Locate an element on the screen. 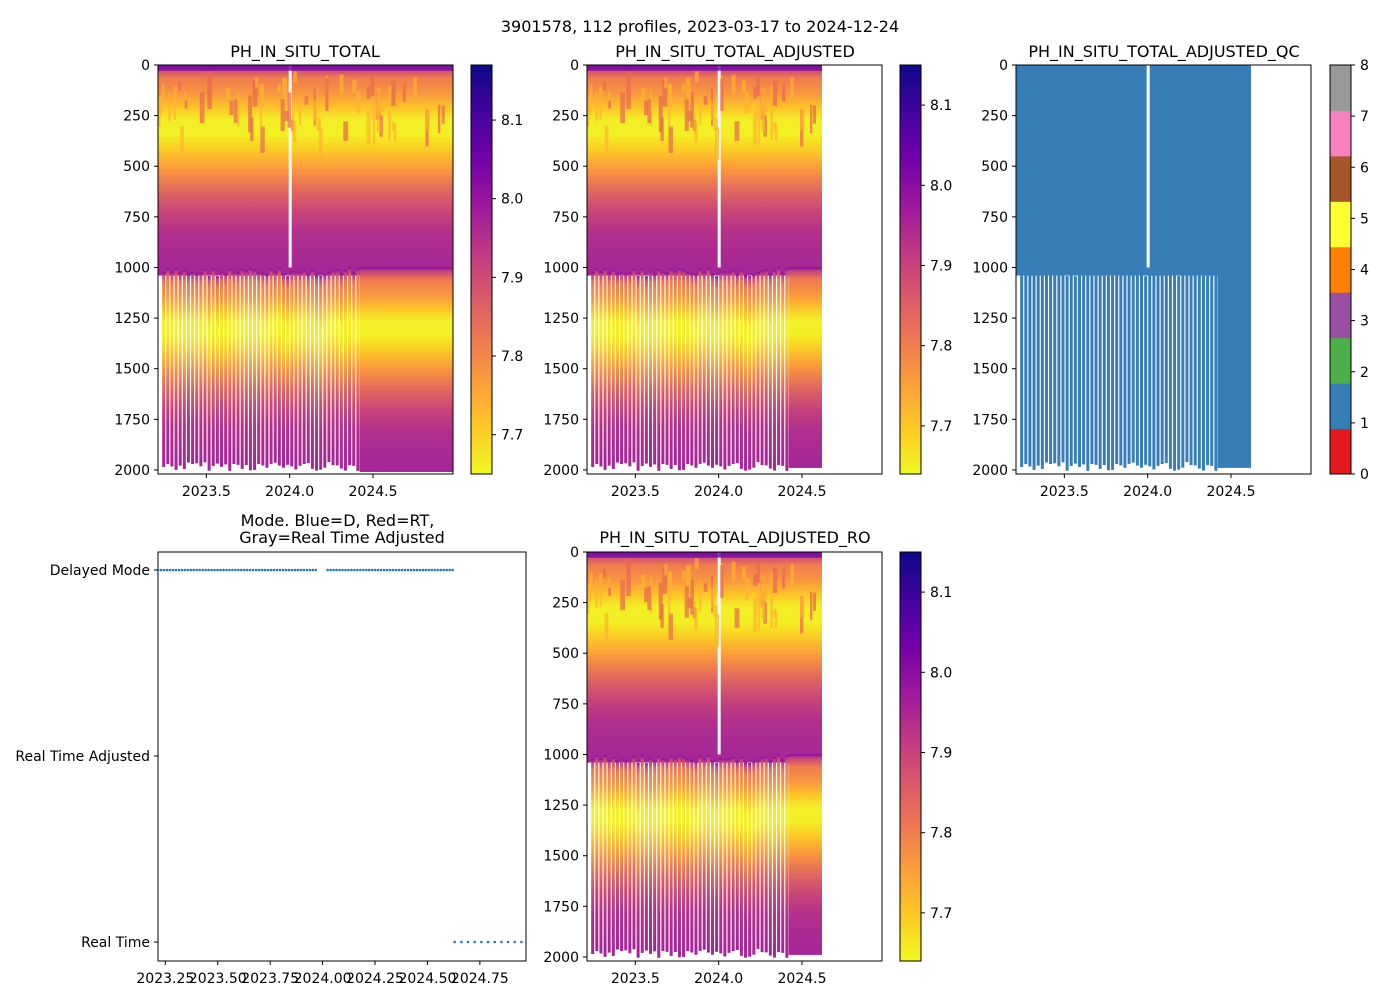 Image resolution: width=1400 pixels, height=1000 pixels. colorbar-tick-label: 3 is located at coordinates (1364, 322).